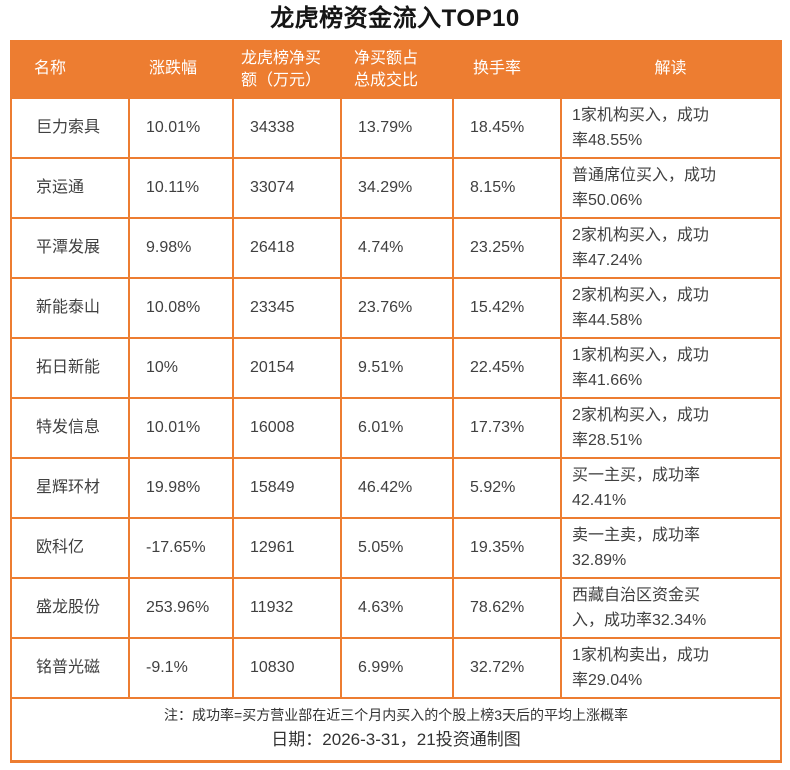 This screenshot has height=770, width=790. What do you see at coordinates (507, 308) in the screenshot?
I see `cell-turnover: 15.42%` at bounding box center [507, 308].